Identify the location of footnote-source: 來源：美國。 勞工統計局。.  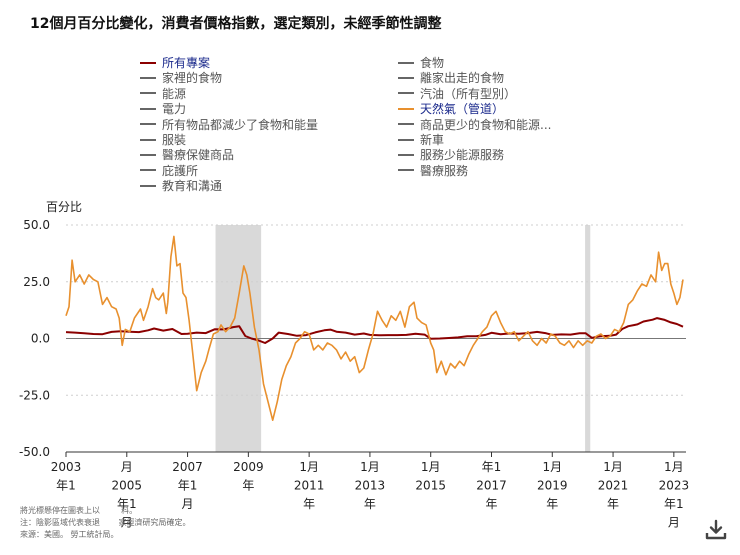
(69, 534).